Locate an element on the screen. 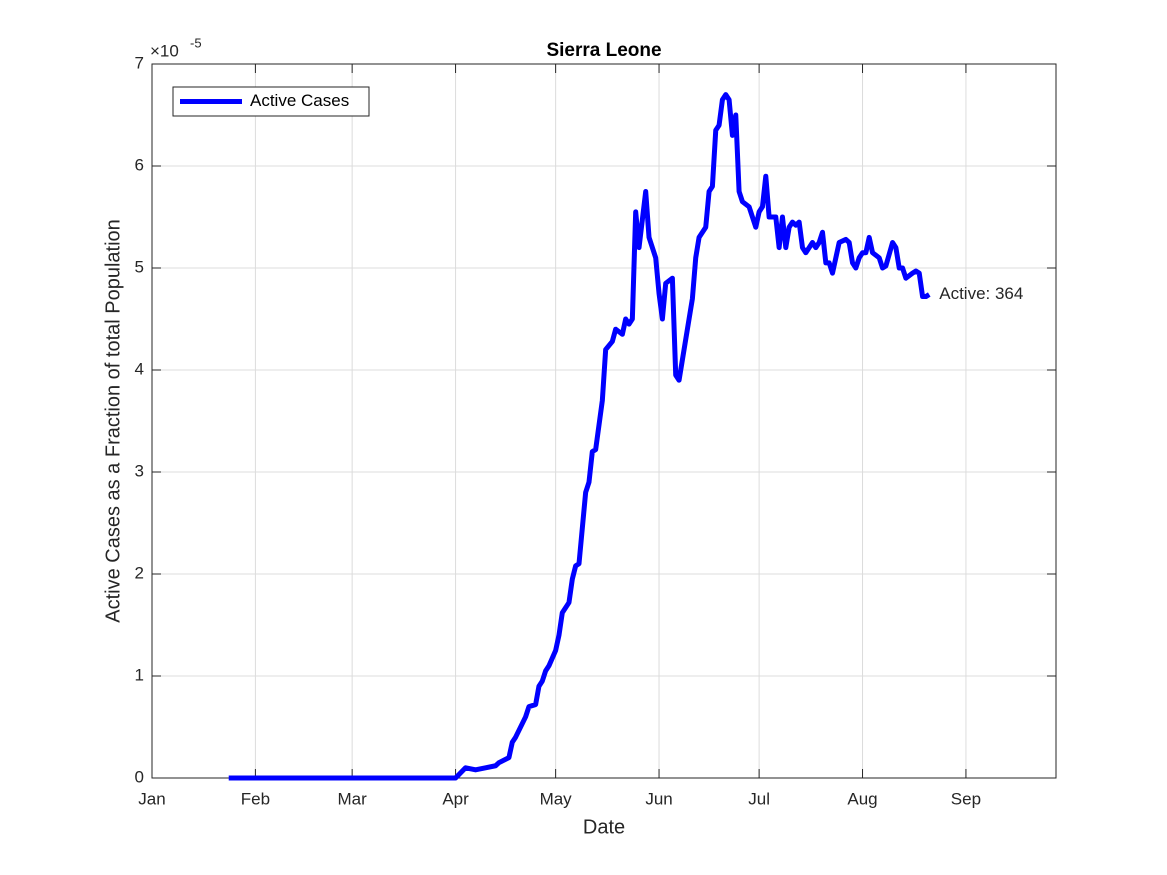 Image resolution: width=1167 pixels, height=875 pixels. x-axis-label: Date is located at coordinates (604, 827).